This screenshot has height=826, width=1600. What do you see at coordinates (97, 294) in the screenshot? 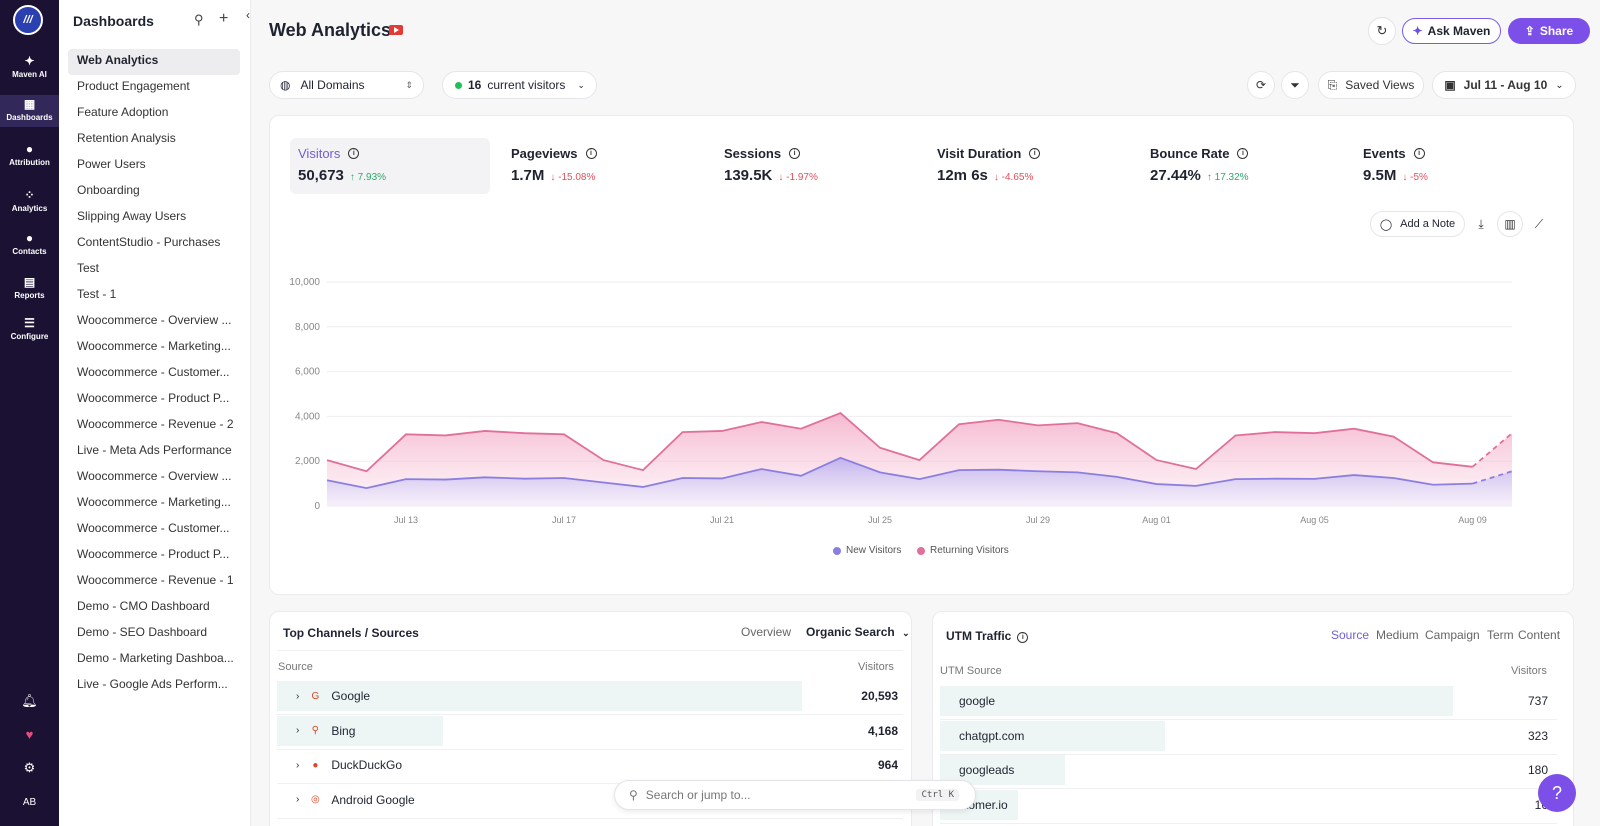
I see `sidebar-item-dashboard: Test - 1` at bounding box center [97, 294].